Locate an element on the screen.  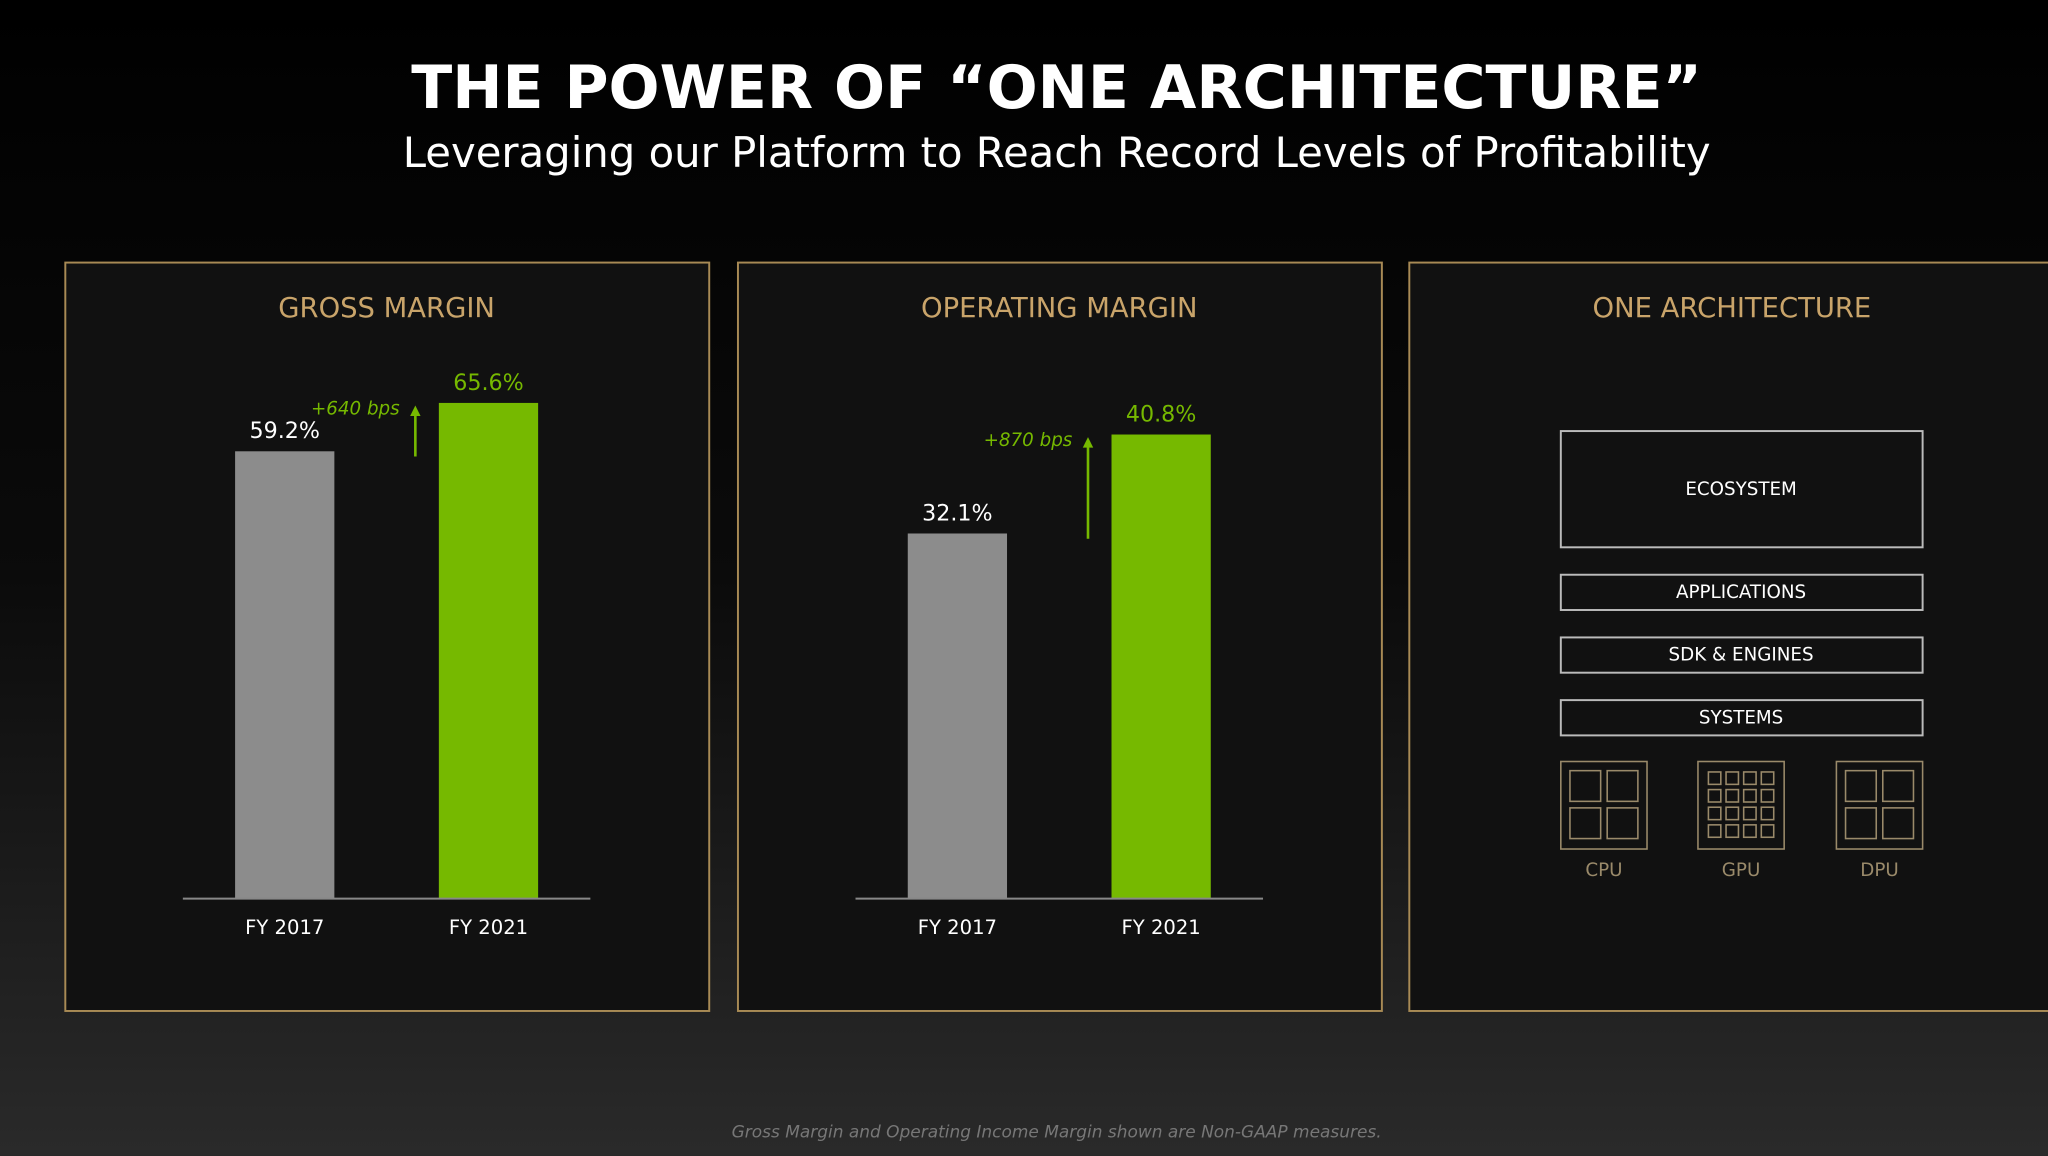
chip-label: GPU is located at coordinates (1741, 870).